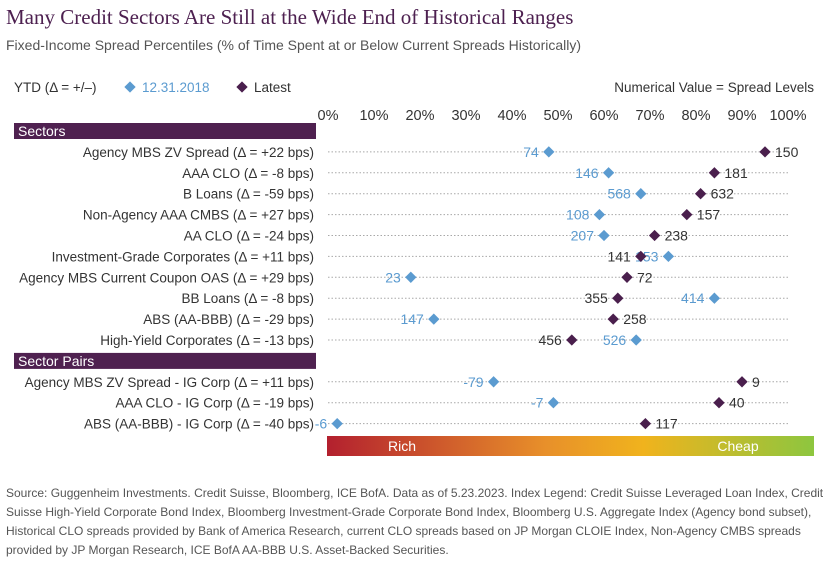  Describe the element at coordinates (393, 277) in the screenshot. I see `label-2018: 23` at that location.